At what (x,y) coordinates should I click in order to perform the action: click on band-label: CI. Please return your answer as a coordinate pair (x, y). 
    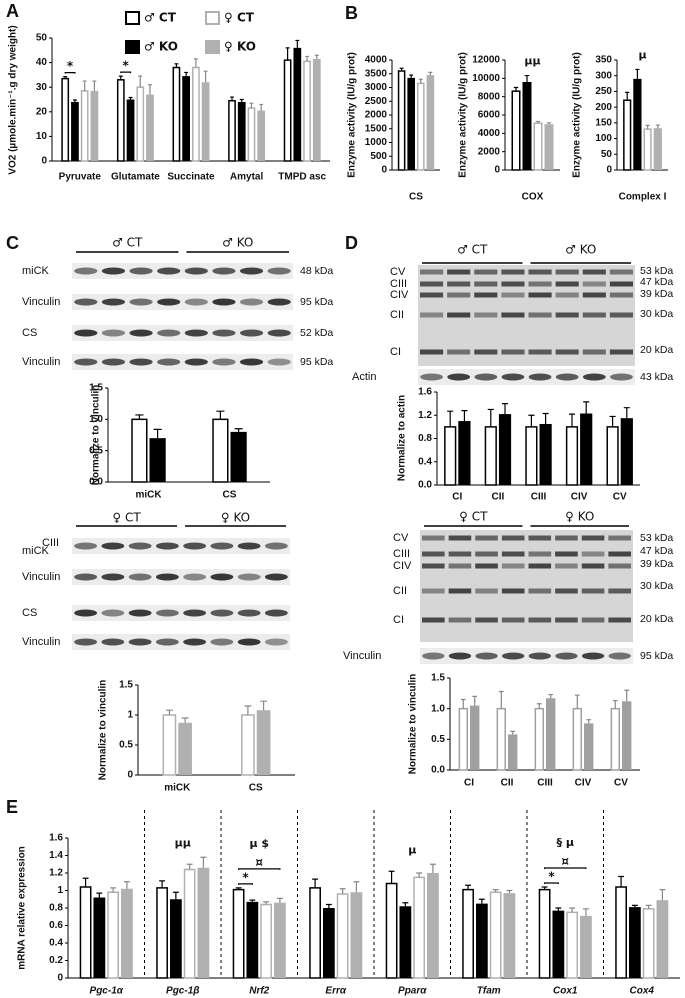
    Looking at the image, I should click on (398, 620).